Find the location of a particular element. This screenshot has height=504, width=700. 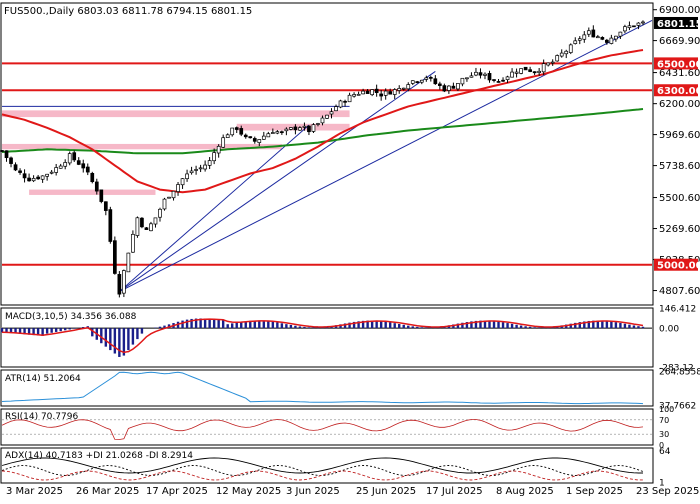

x-tick-label: 17 Jul 2025 is located at coordinates (454, 491).